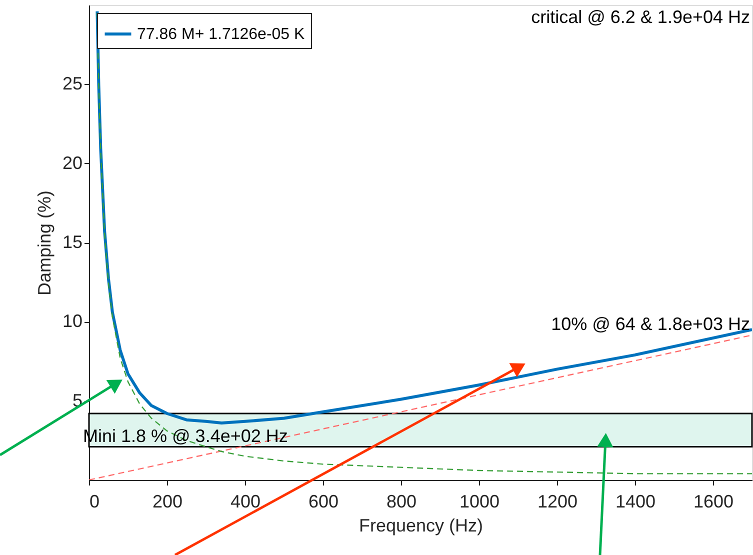 This screenshot has width=753, height=555. What do you see at coordinates (72, 321) in the screenshot?
I see `y-tick-label: 10` at bounding box center [72, 321].